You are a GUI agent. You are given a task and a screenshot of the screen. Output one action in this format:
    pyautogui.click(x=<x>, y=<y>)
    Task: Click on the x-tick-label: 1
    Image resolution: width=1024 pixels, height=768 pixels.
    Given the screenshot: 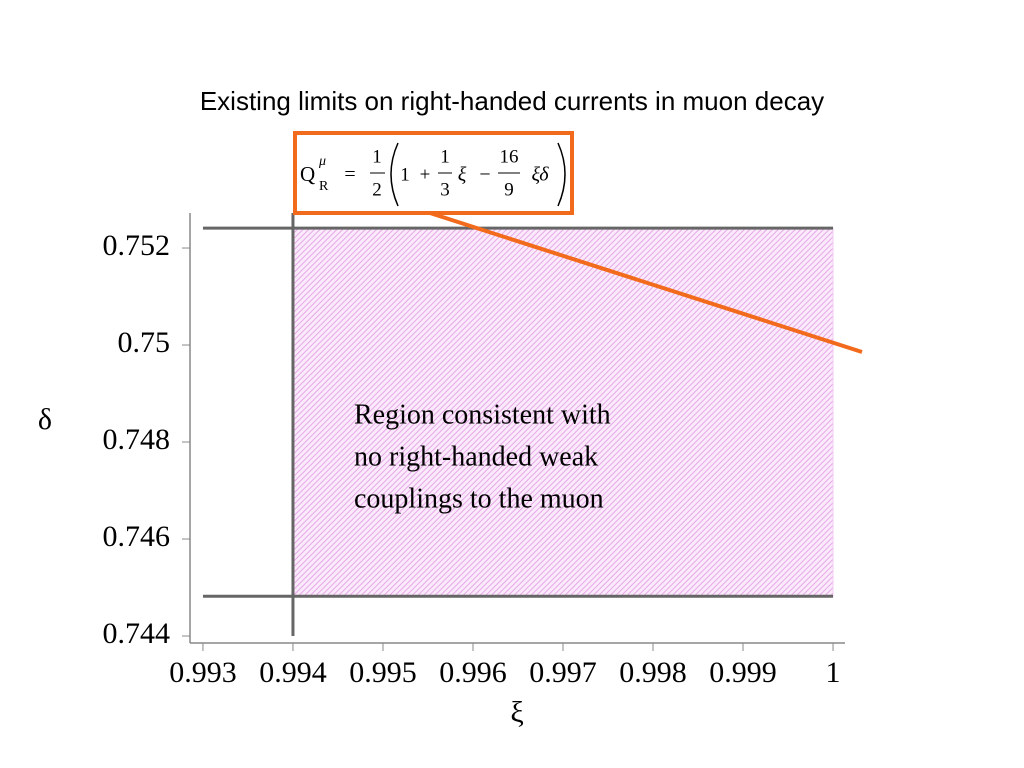 What is the action you would take?
    pyautogui.click(x=833, y=672)
    